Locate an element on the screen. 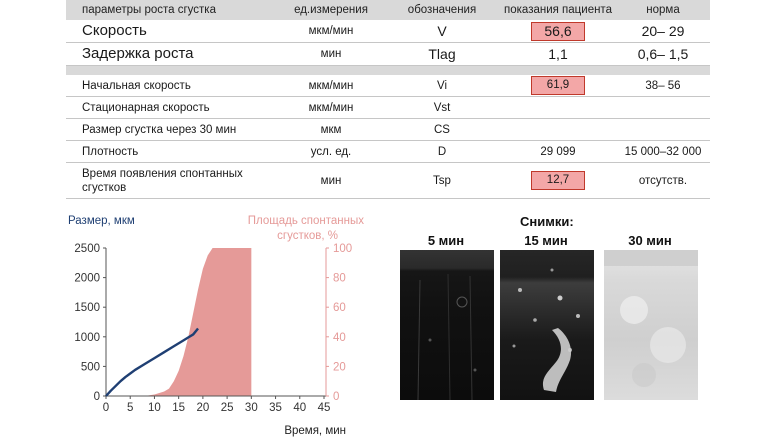  y-right-tick-label: 80 is located at coordinates (339, 279).